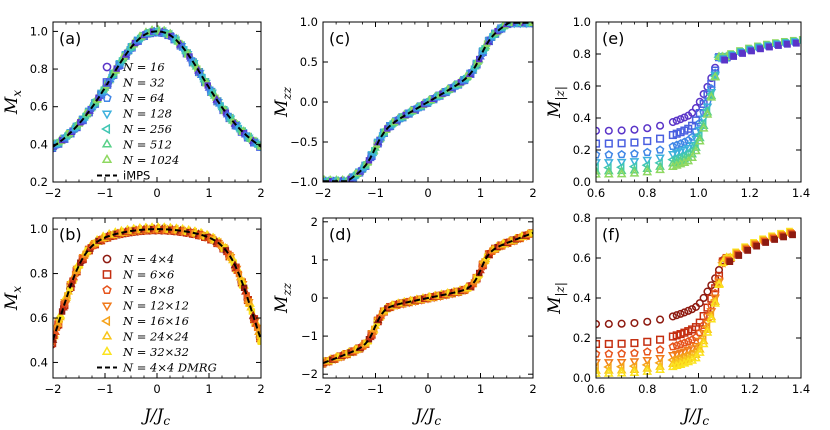 This screenshot has width=830, height=430. Describe the element at coordinates (426, 417) in the screenshot. I see `x-axis-label-middle: J/Jc` at that location.